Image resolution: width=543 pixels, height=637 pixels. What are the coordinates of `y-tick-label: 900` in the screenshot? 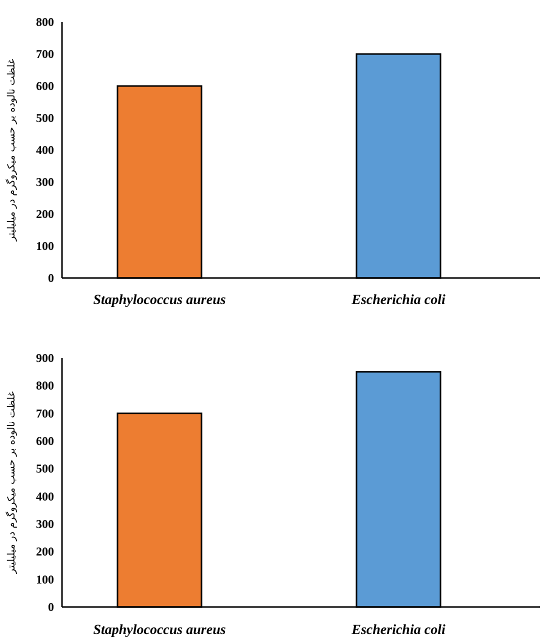 It's located at (45, 358).